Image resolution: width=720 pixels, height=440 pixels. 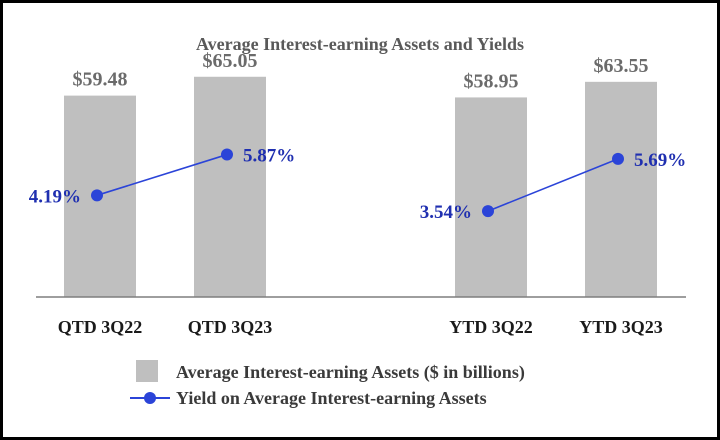 I want to click on bar-value-label: $59.48, so click(x=100, y=80).